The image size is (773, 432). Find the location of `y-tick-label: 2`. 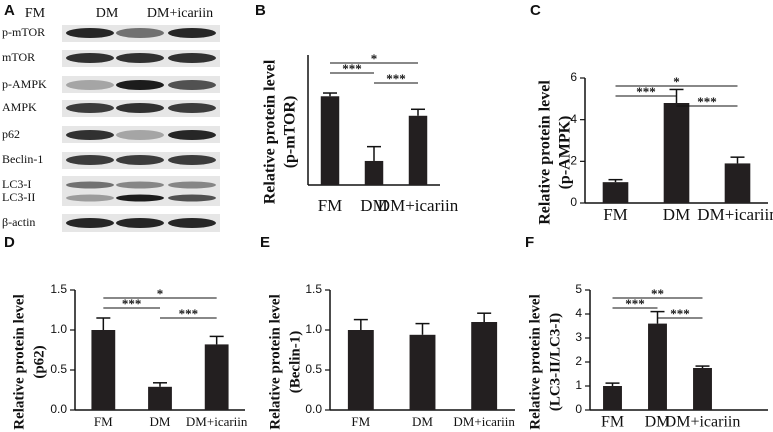

y-tick-label: 2 is located at coordinates (578, 361).